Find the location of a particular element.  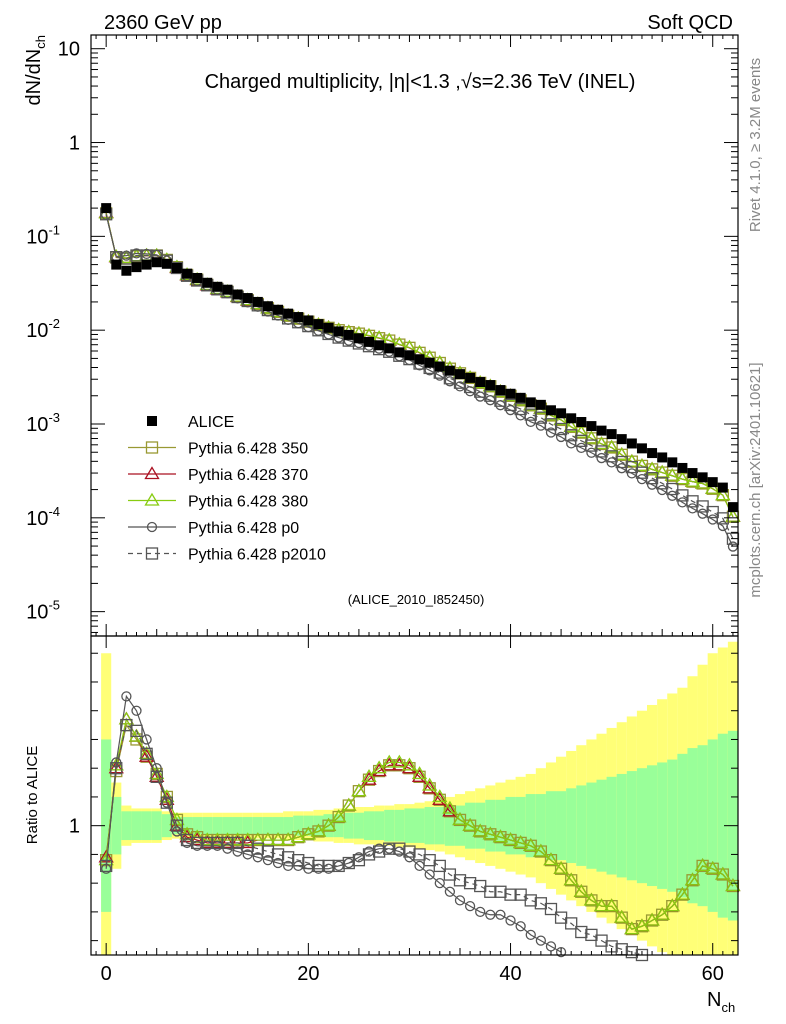

x-axis-label: Nch is located at coordinates (721, 1002).